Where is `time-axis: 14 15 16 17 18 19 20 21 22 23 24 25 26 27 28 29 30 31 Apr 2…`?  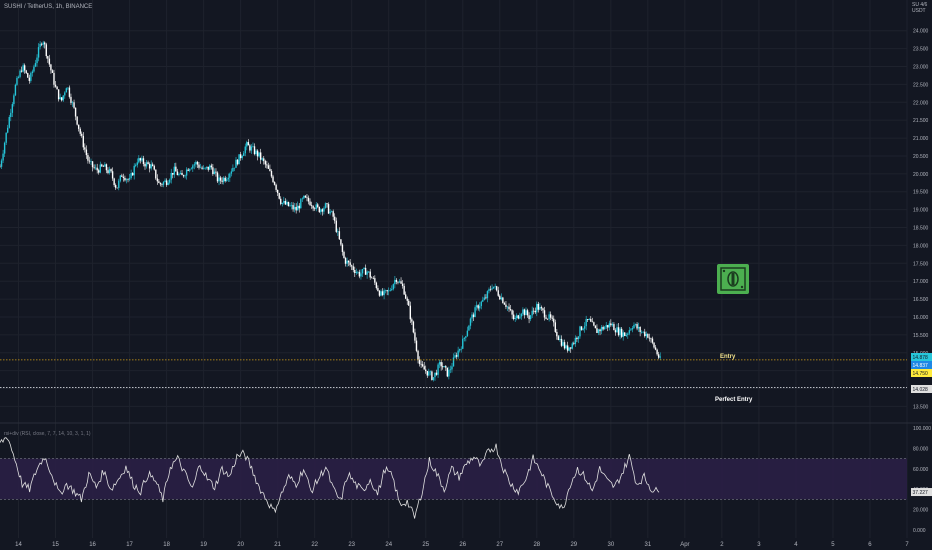 time-axis: 14 15 16 17 18 19 20 21 22 23 24 25 26 27 28 29 30 31 Apr 2… is located at coordinates (462, 545).